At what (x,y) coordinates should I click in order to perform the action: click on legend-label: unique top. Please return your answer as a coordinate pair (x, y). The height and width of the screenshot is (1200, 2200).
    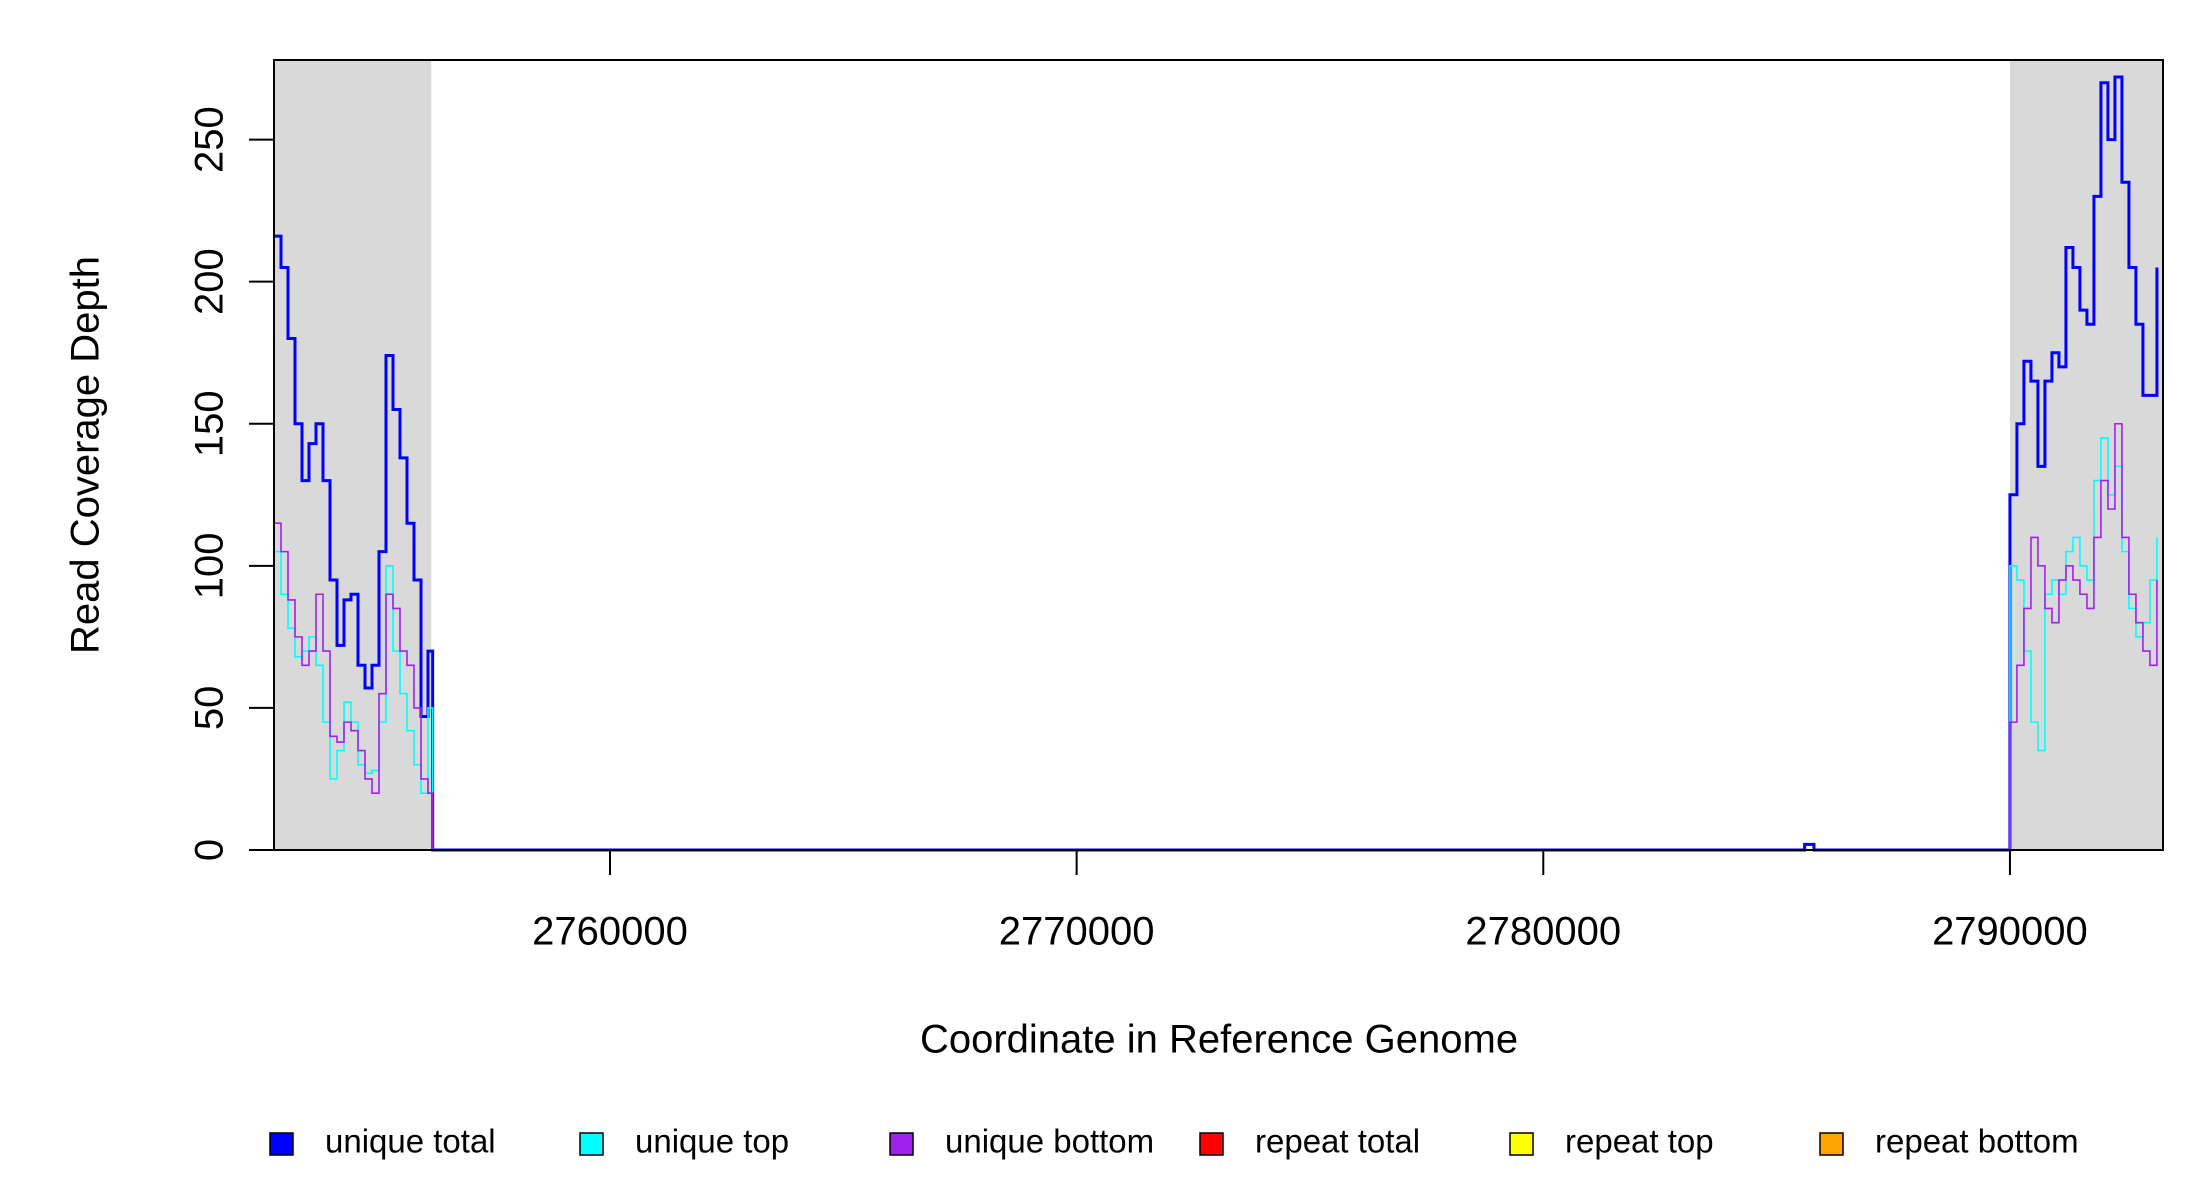
    Looking at the image, I should click on (712, 1141).